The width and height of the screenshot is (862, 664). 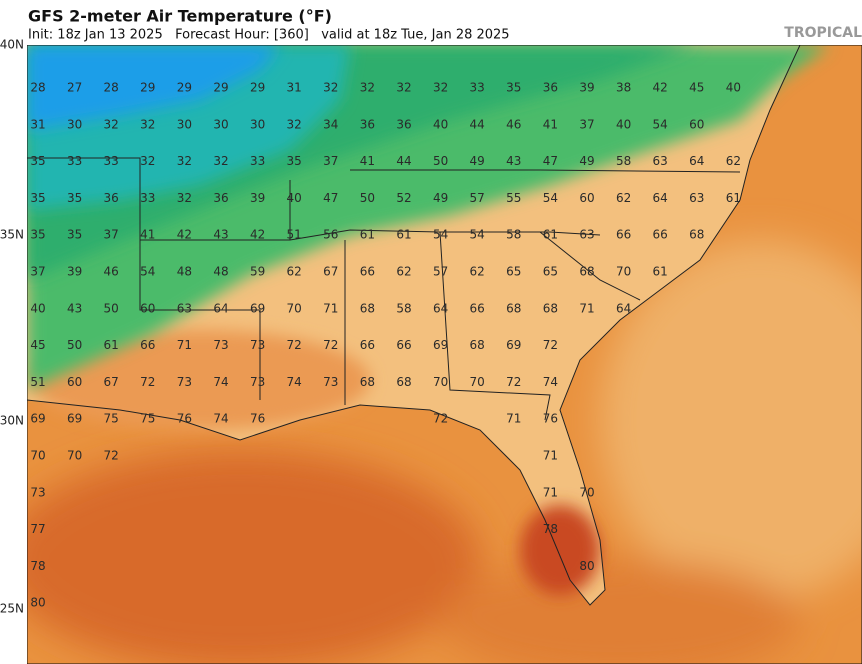 I want to click on temperature-label: 52, so click(x=403, y=198).